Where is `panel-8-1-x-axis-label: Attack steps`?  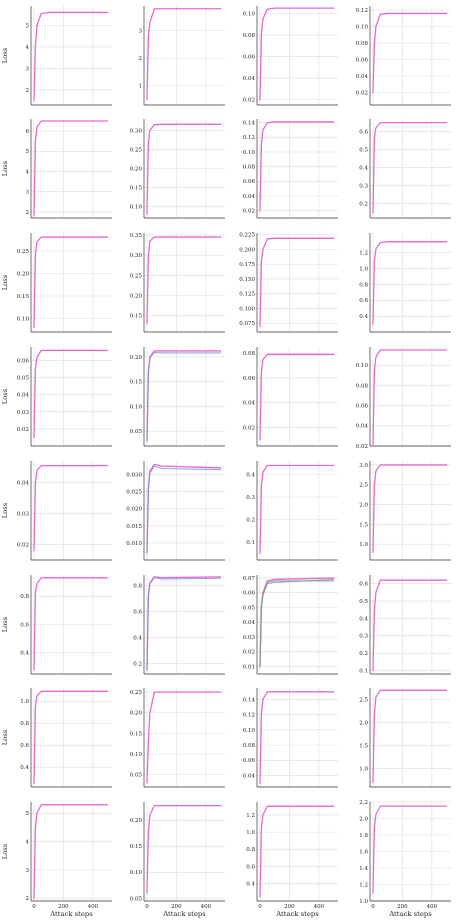 panel-8-1-x-axis-label: Attack steps is located at coordinates (71, 914).